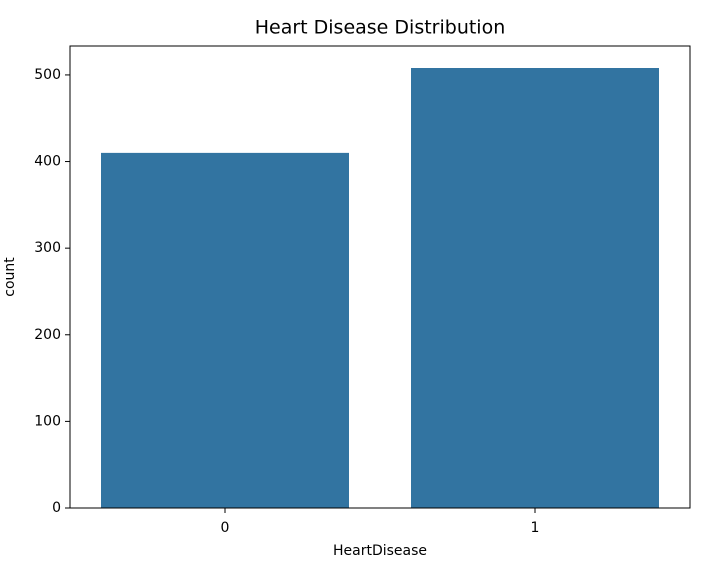 Image resolution: width=711 pixels, height=573 pixels. Describe the element at coordinates (380, 28) in the screenshot. I see `chart-title: Heart Disease Distribution` at that location.